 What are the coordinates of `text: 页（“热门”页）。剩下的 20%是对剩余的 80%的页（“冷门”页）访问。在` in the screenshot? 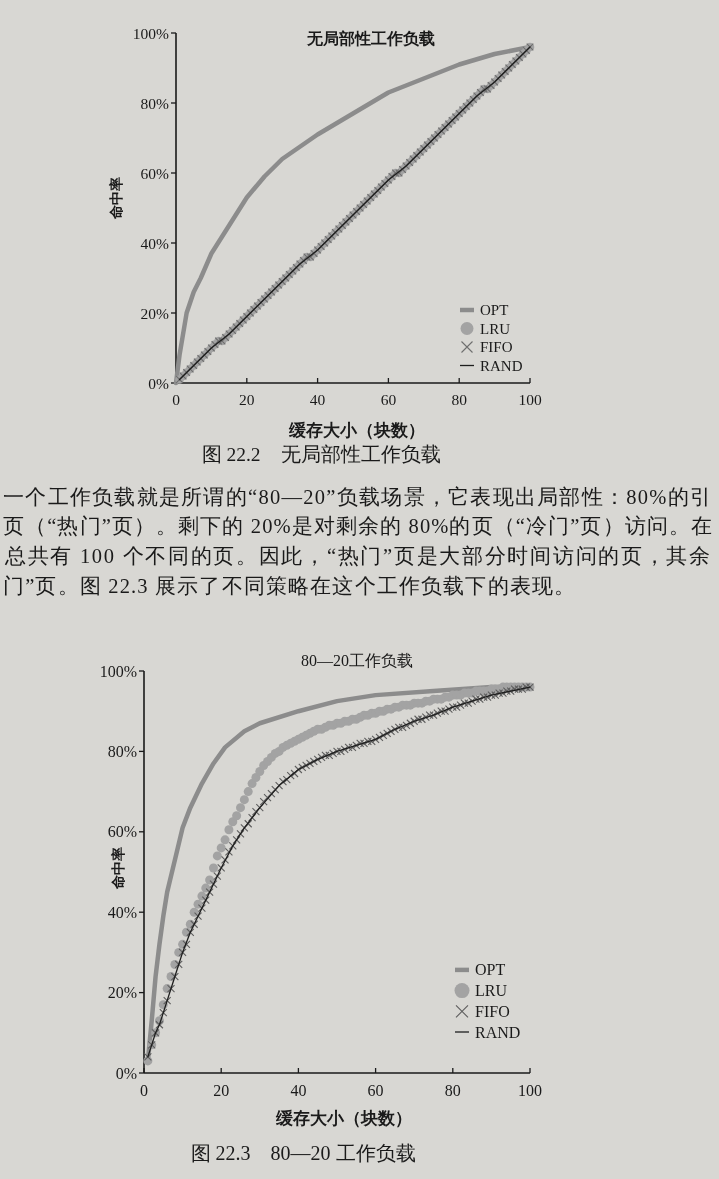 It's located at (357, 526).